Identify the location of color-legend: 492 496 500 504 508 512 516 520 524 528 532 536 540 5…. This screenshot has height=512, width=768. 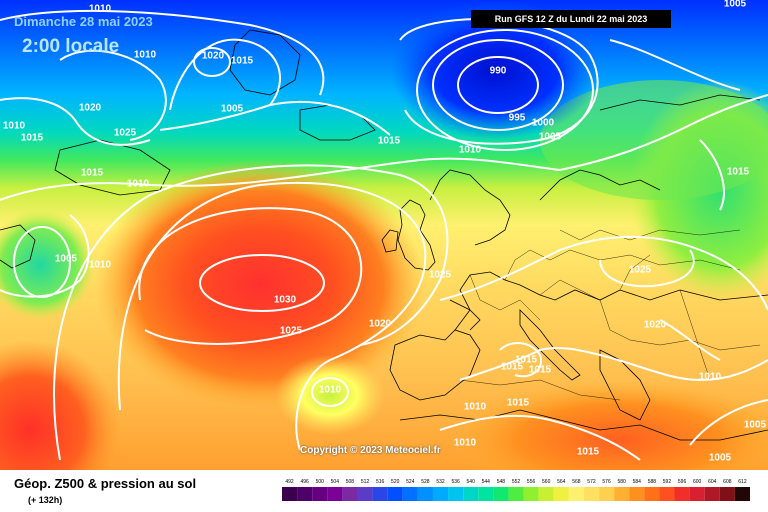
(516, 490).